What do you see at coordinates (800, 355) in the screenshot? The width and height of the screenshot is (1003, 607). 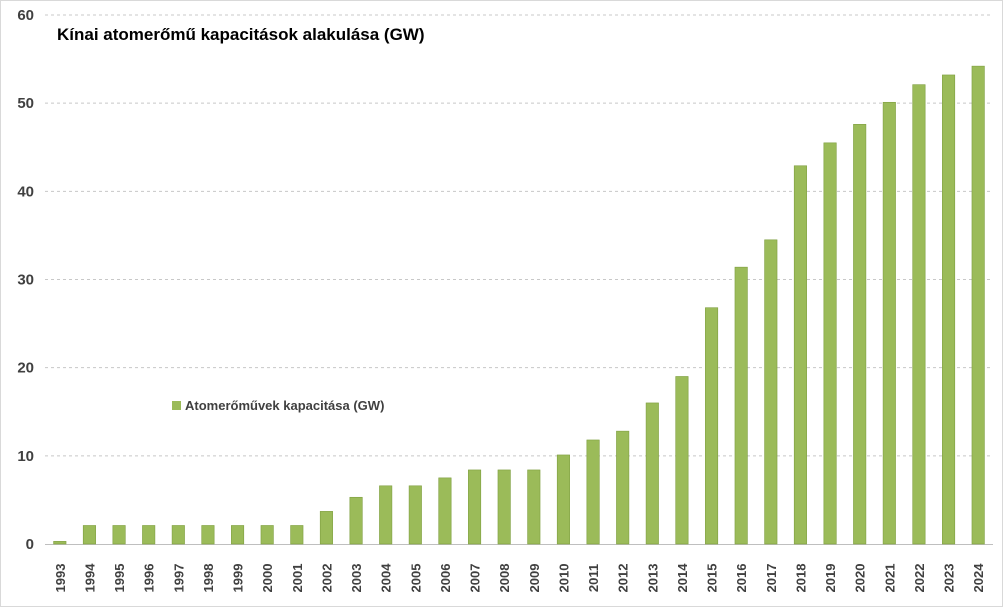 I see `bar-2018` at bounding box center [800, 355].